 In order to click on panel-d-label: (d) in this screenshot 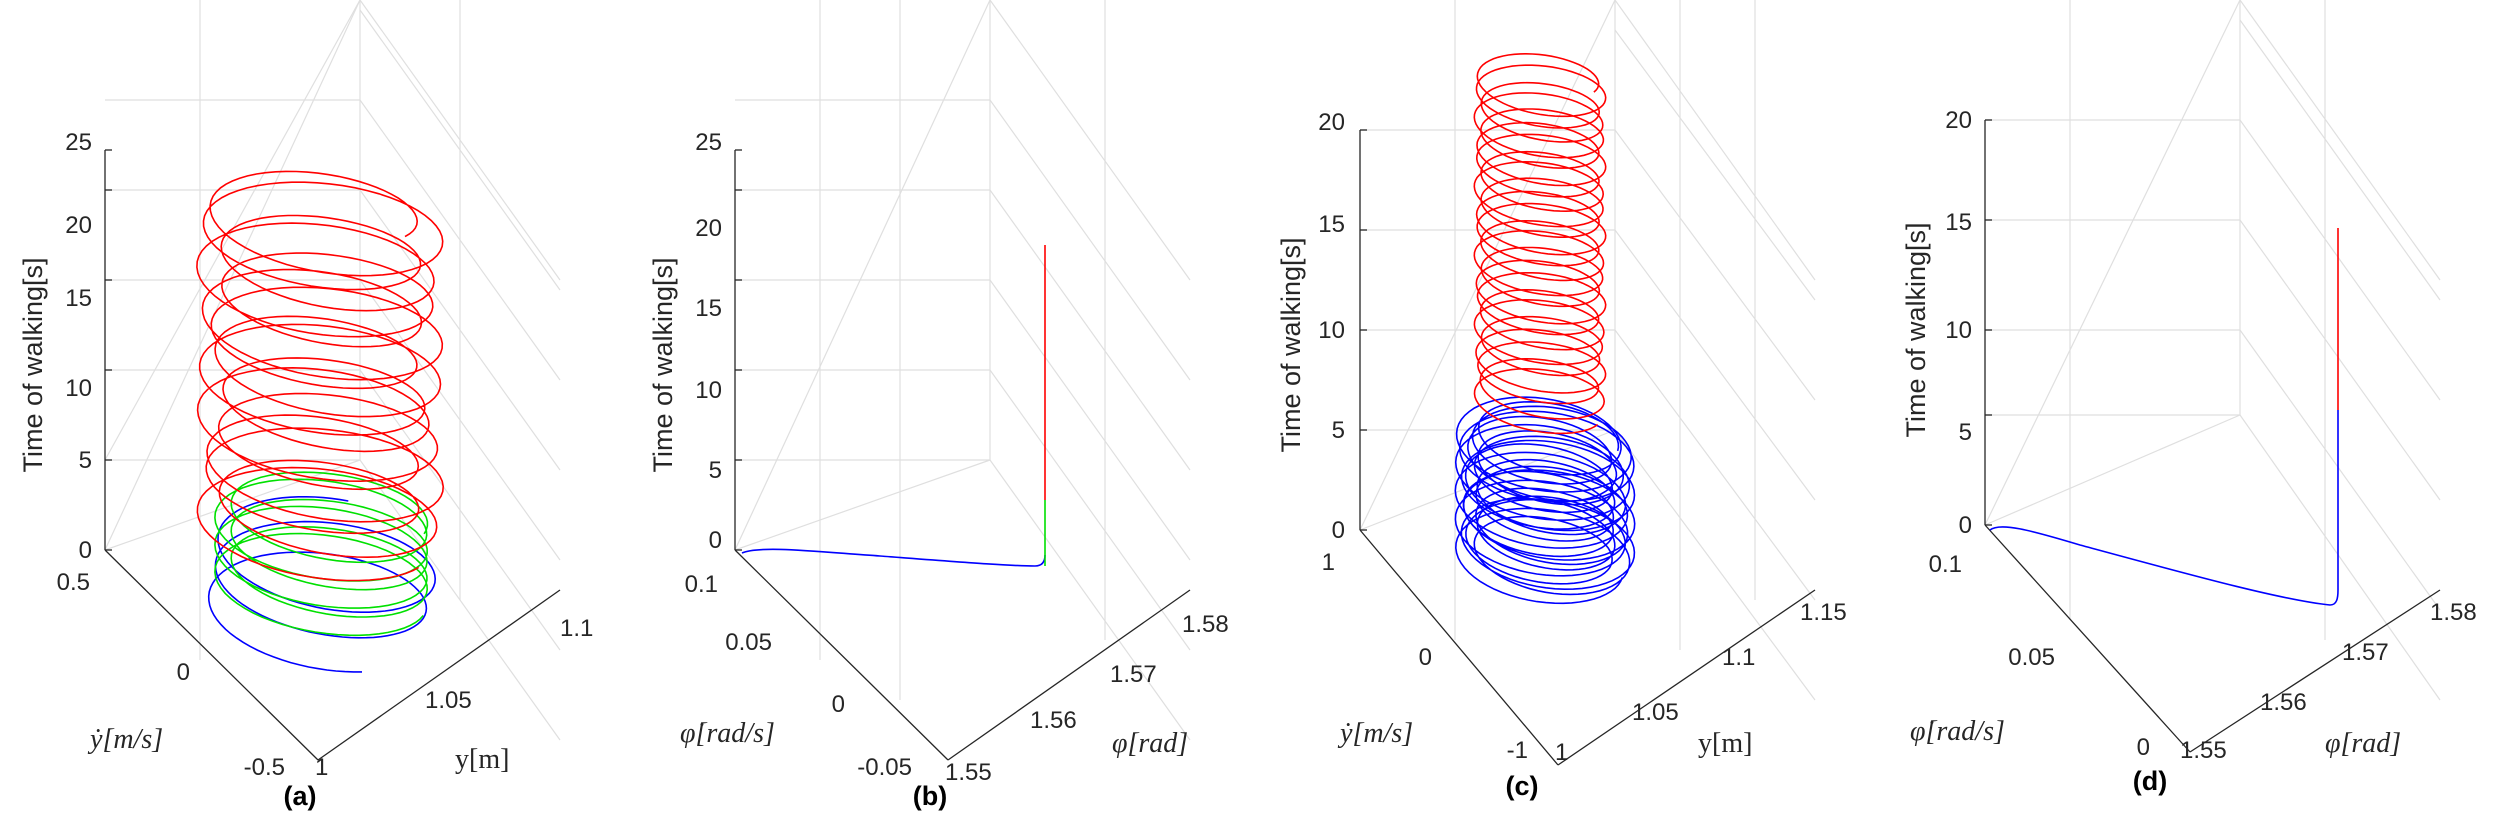, I will do `click(2150, 781)`.